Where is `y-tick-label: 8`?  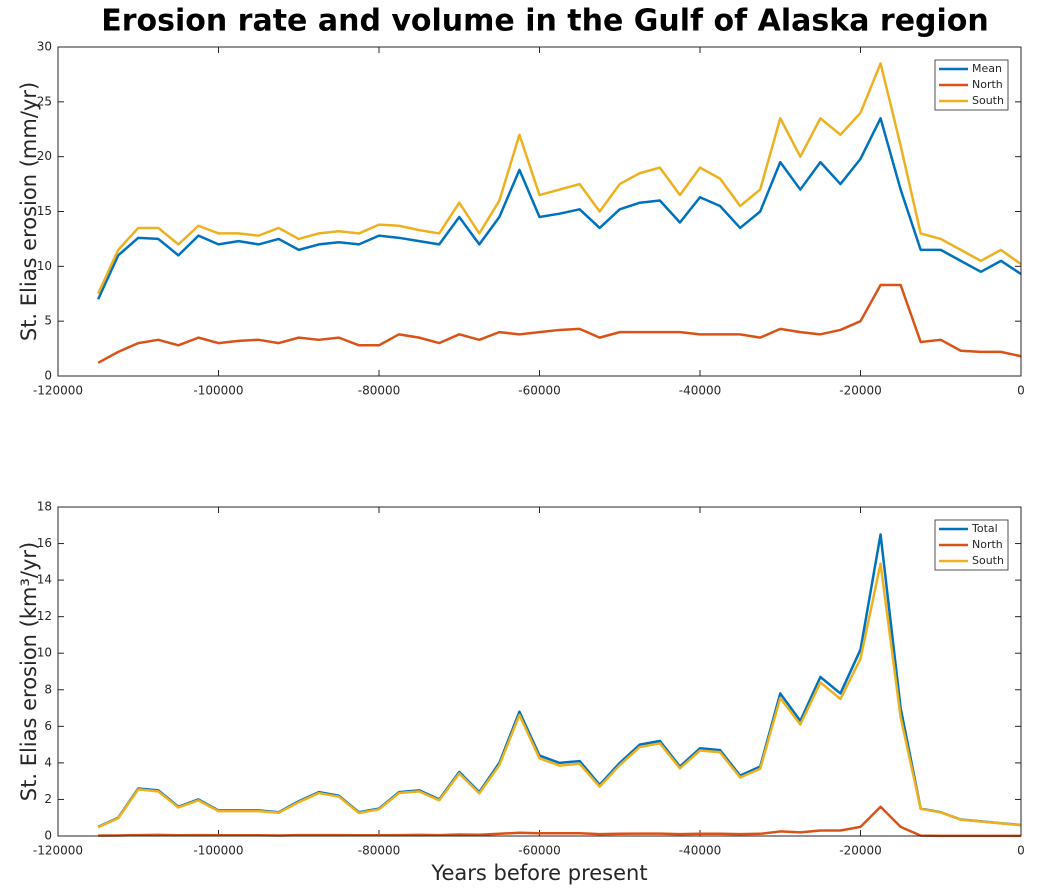
y-tick-label: 8 is located at coordinates (48, 689).